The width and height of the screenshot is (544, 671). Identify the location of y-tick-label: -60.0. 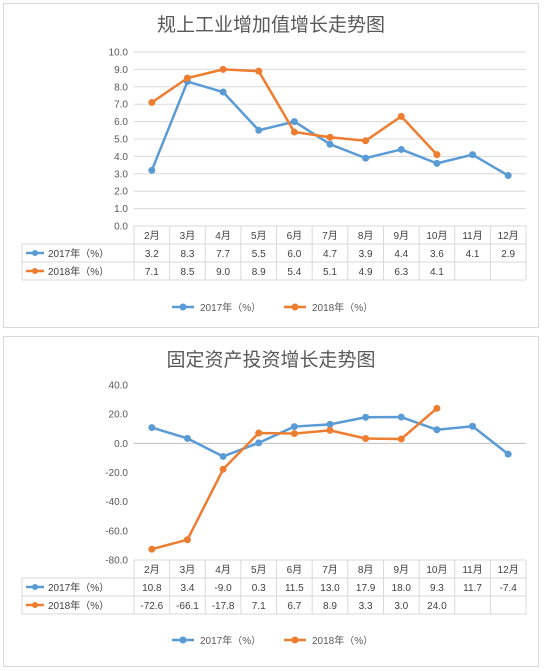
(116, 531).